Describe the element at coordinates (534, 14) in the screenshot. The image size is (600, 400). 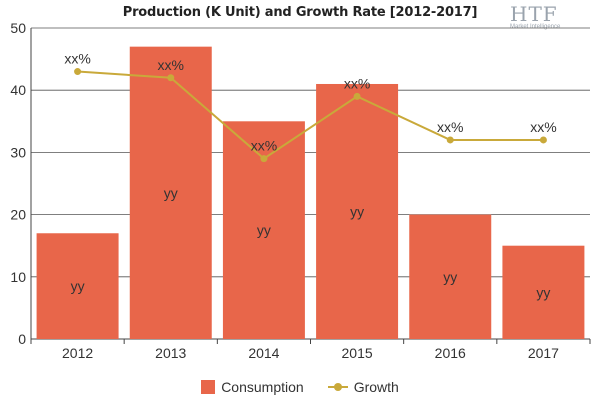
I see `logo-text: HTF` at that location.